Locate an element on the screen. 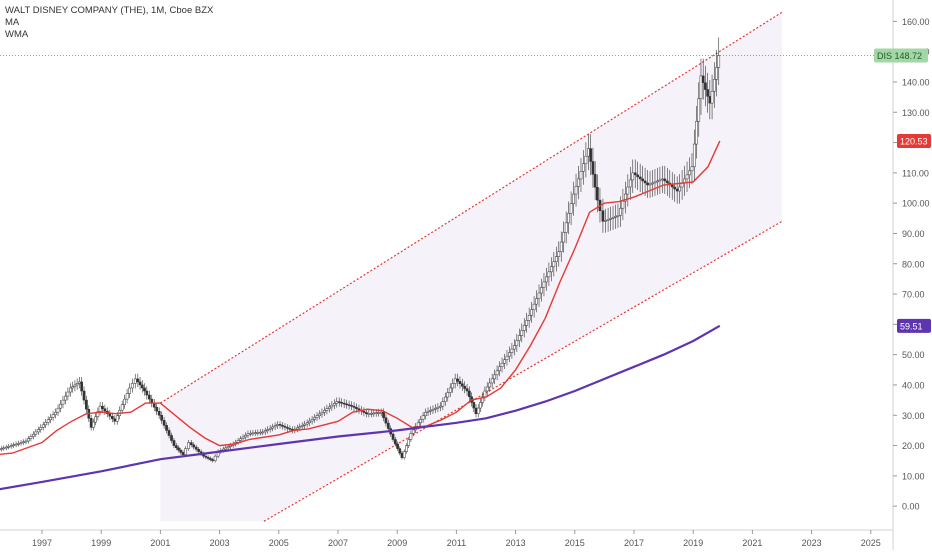 This screenshot has width=932, height=555. y-tick-label: 40.00 is located at coordinates (913, 385).